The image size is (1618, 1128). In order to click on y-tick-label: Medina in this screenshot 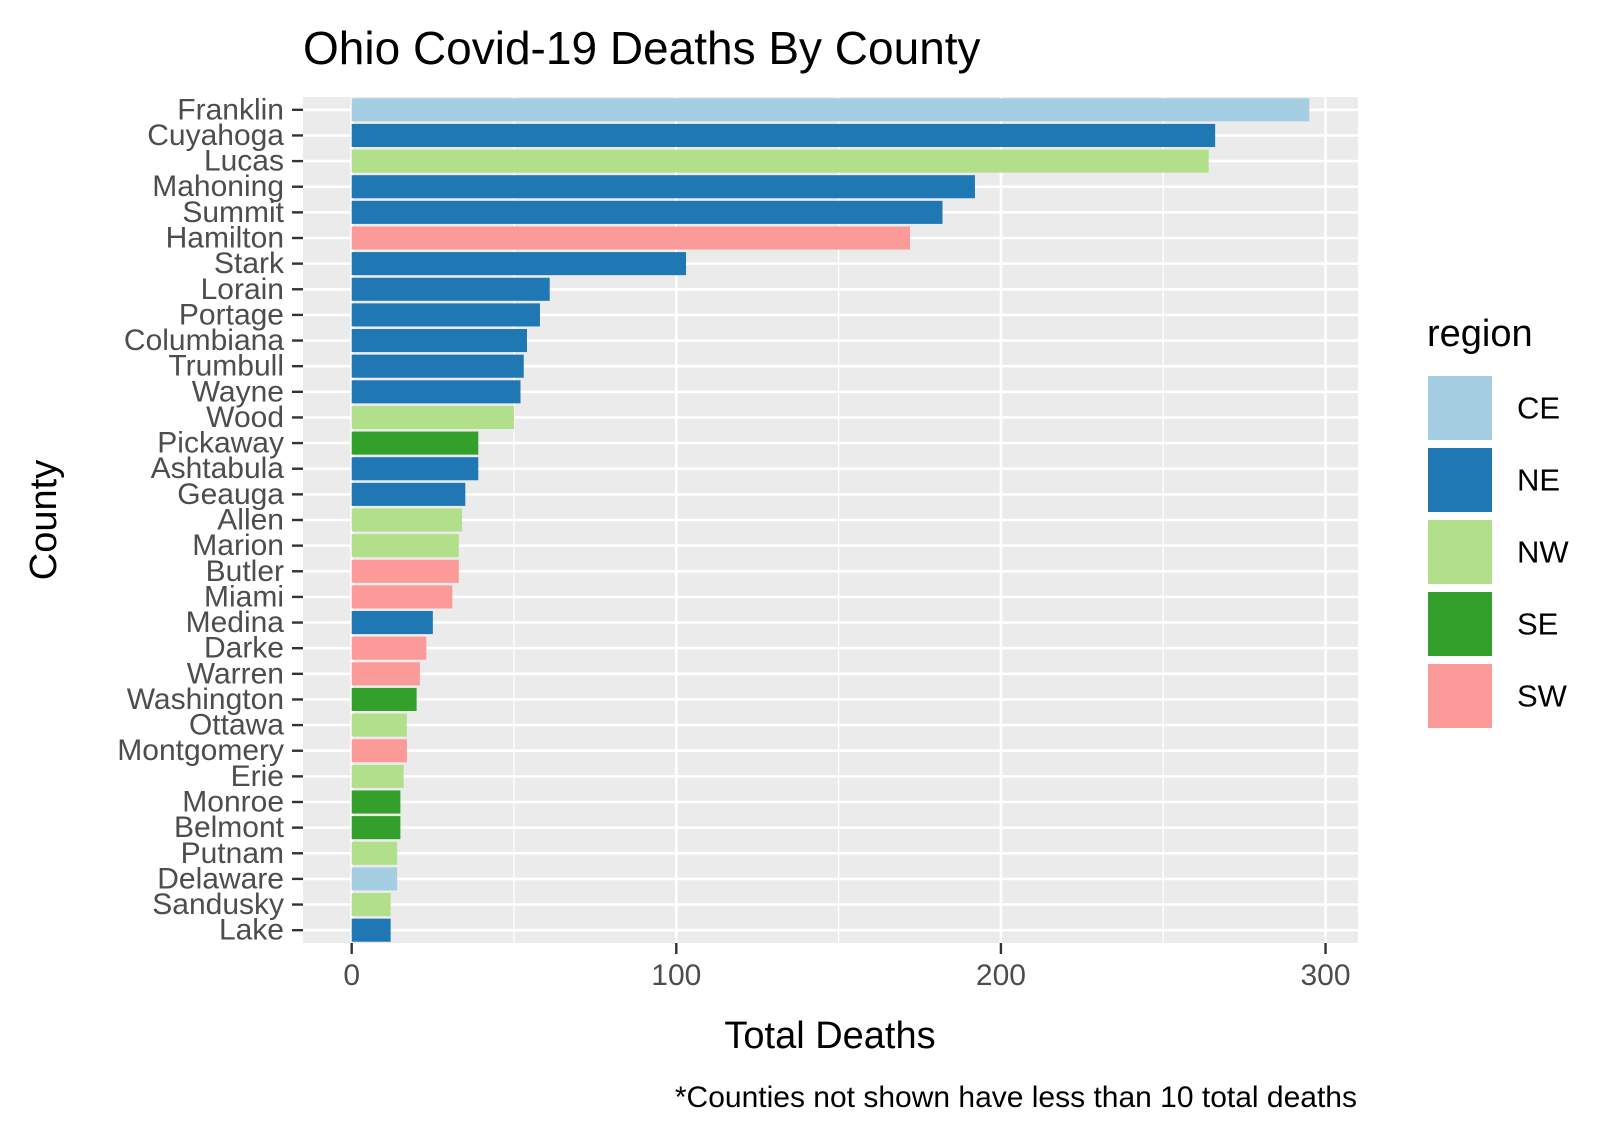, I will do `click(235, 622)`.